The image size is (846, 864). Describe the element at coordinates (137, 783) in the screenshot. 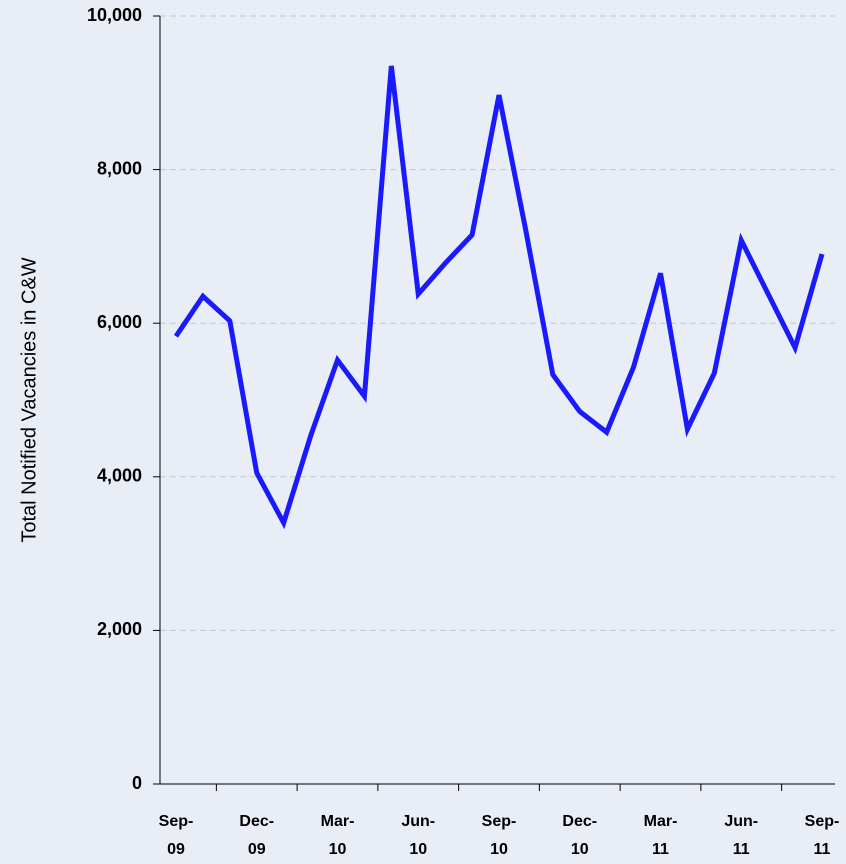

I see `y-tick-label: 0` at that location.